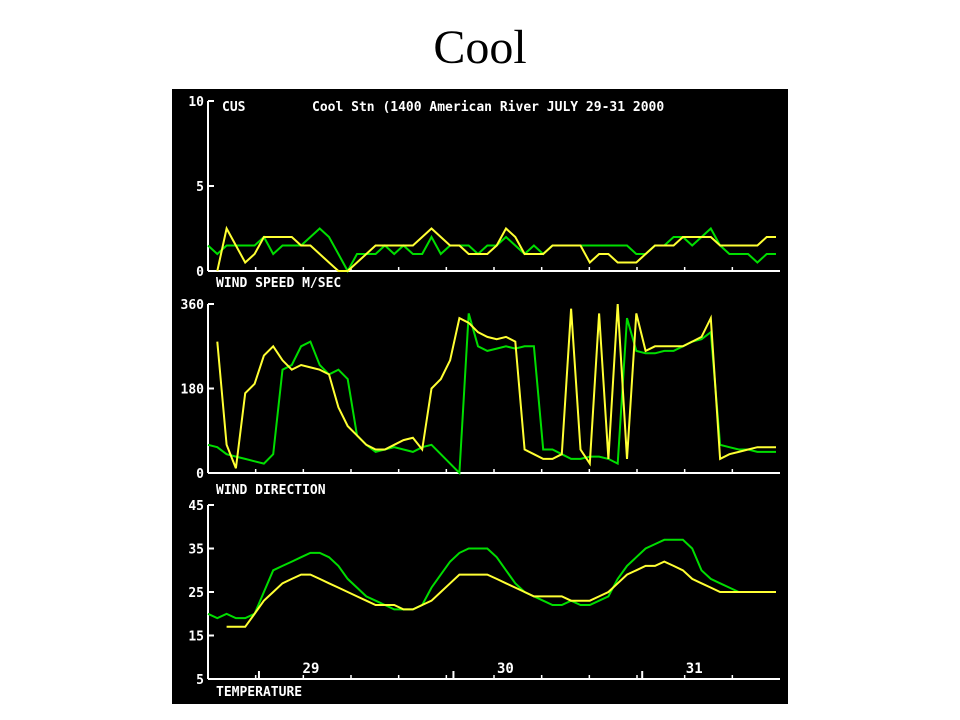 The image size is (960, 720). I want to click on y-tick-label: 360, so click(193, 305).